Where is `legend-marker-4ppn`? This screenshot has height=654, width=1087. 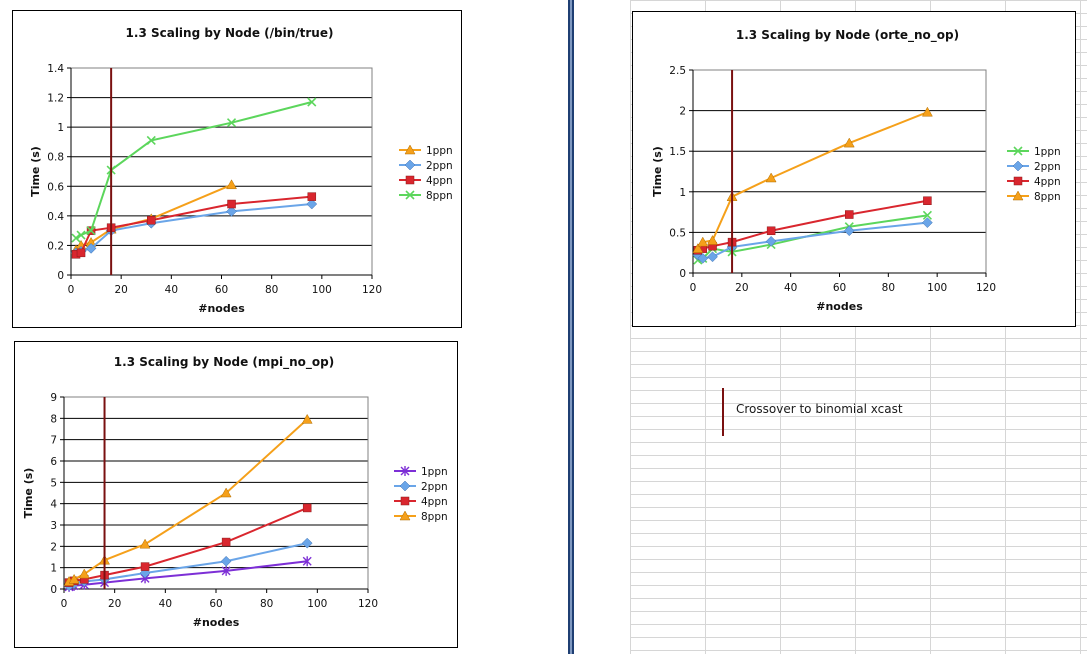 legend-marker-4ppn is located at coordinates (410, 180).